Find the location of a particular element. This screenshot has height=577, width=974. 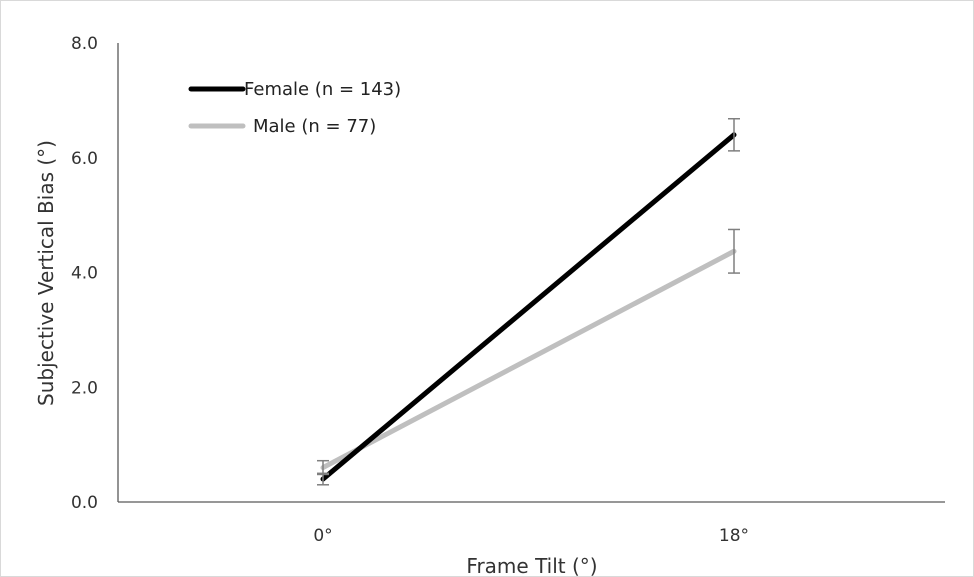

x-tick-label: 18° is located at coordinates (734, 536).